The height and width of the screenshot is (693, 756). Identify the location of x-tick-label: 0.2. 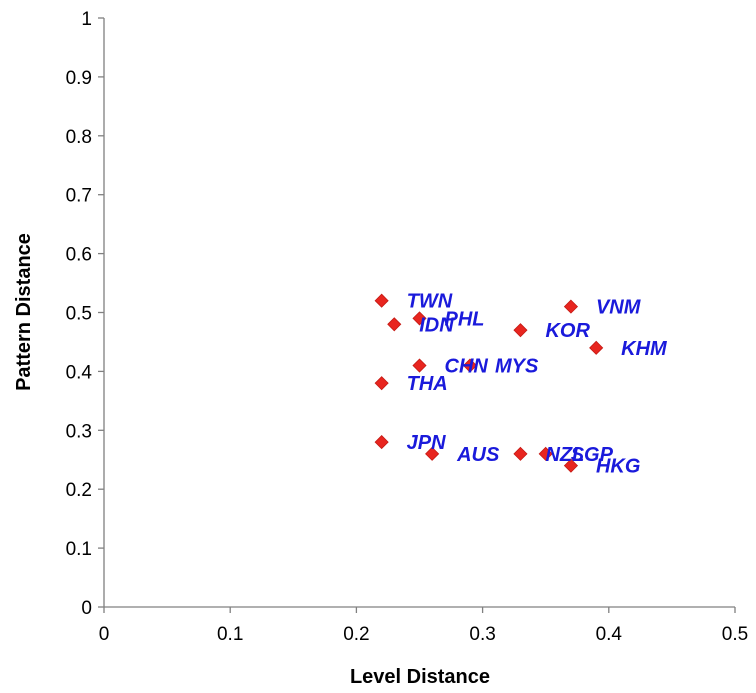
(356, 634).